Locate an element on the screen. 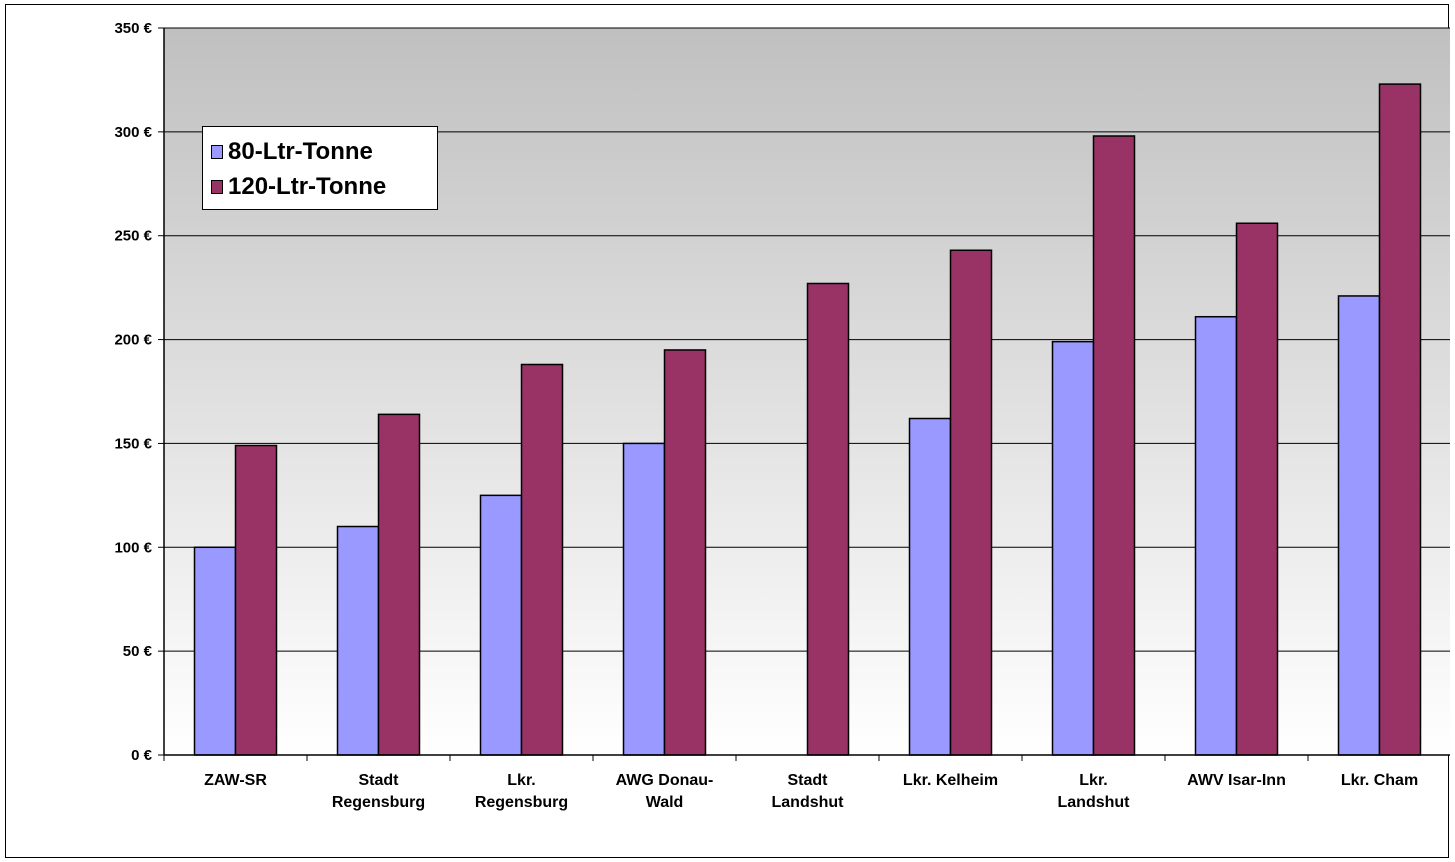 Image resolution: width=1455 pixels, height=862 pixels. category-label: AWV Isar-Inn is located at coordinates (1236, 780).